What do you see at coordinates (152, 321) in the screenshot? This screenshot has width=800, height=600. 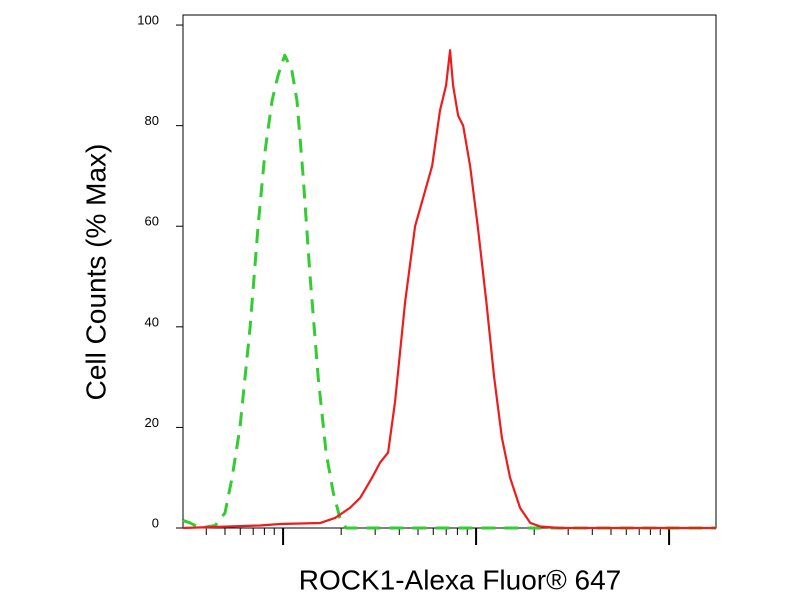 I see `y-tick-label: 40` at bounding box center [152, 321].